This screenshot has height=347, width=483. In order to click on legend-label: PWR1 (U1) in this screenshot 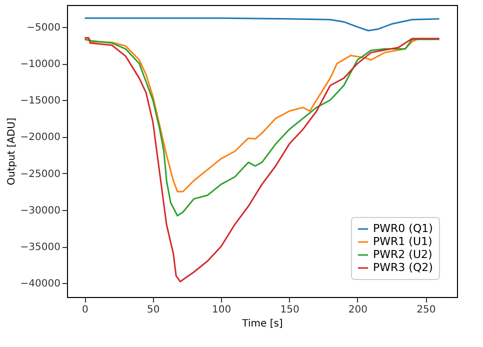, I will do `click(402, 241)`.